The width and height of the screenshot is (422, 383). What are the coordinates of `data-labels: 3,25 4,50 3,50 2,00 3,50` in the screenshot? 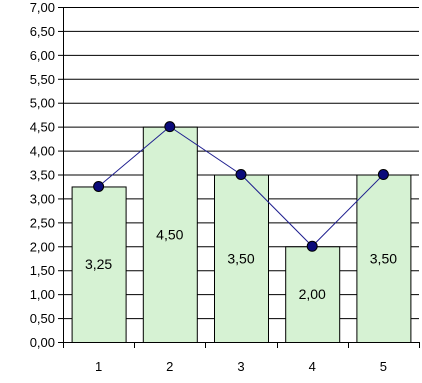 It's located at (241, 264).